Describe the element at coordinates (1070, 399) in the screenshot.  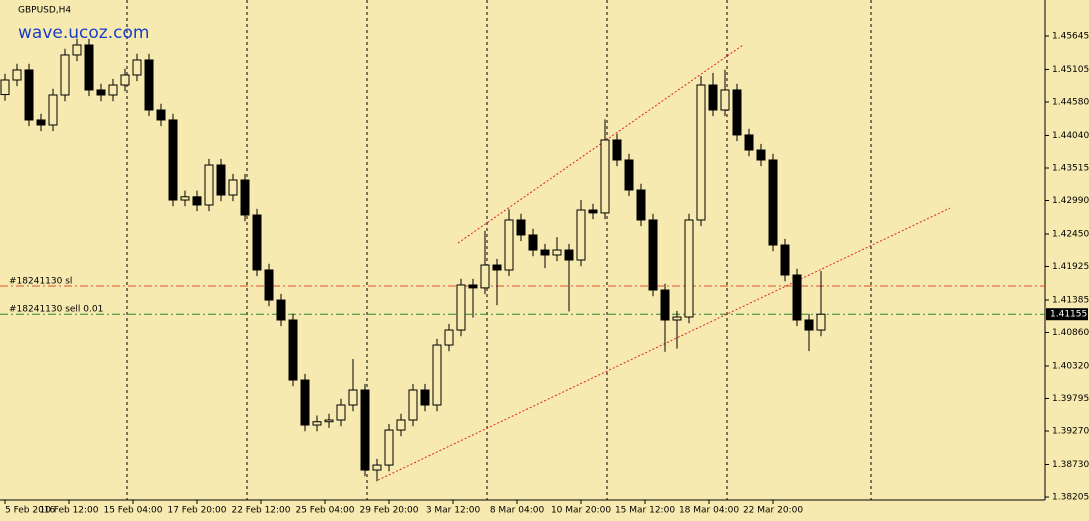
I see `y-tick-label: 1.39795` at that location.